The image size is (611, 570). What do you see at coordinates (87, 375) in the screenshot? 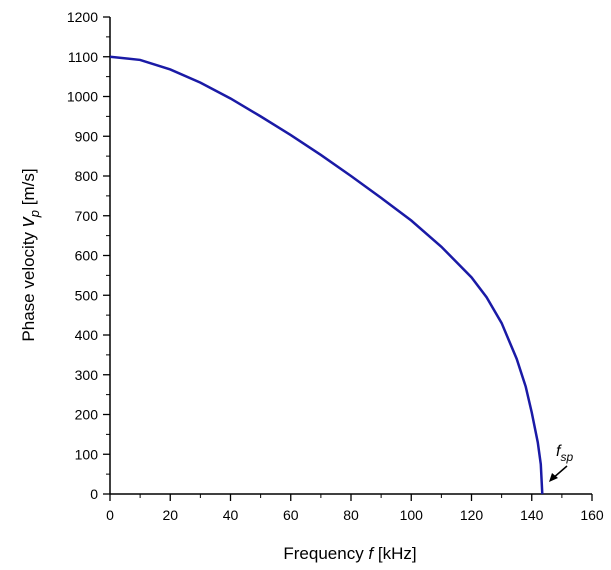
I see `y-tick-label: 300` at bounding box center [87, 375].